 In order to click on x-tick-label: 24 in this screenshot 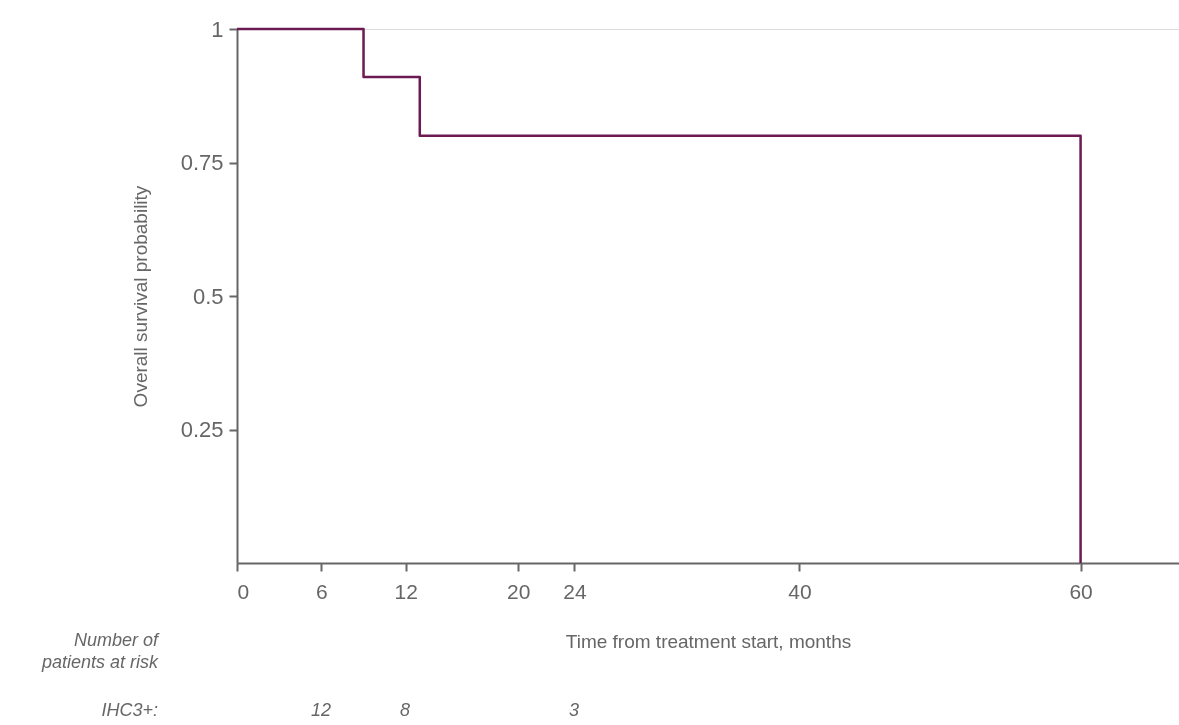, I will do `click(575, 591)`.